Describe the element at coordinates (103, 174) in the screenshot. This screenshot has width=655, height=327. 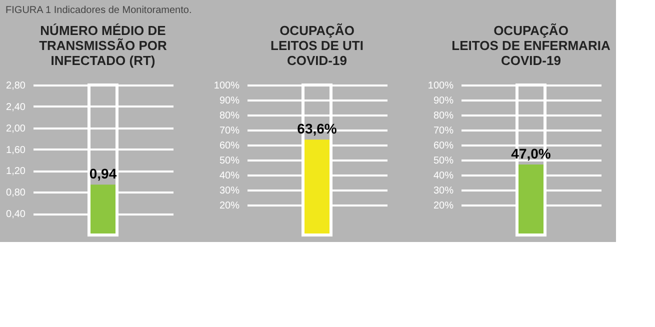
I see `data-label: 0,94` at that location.